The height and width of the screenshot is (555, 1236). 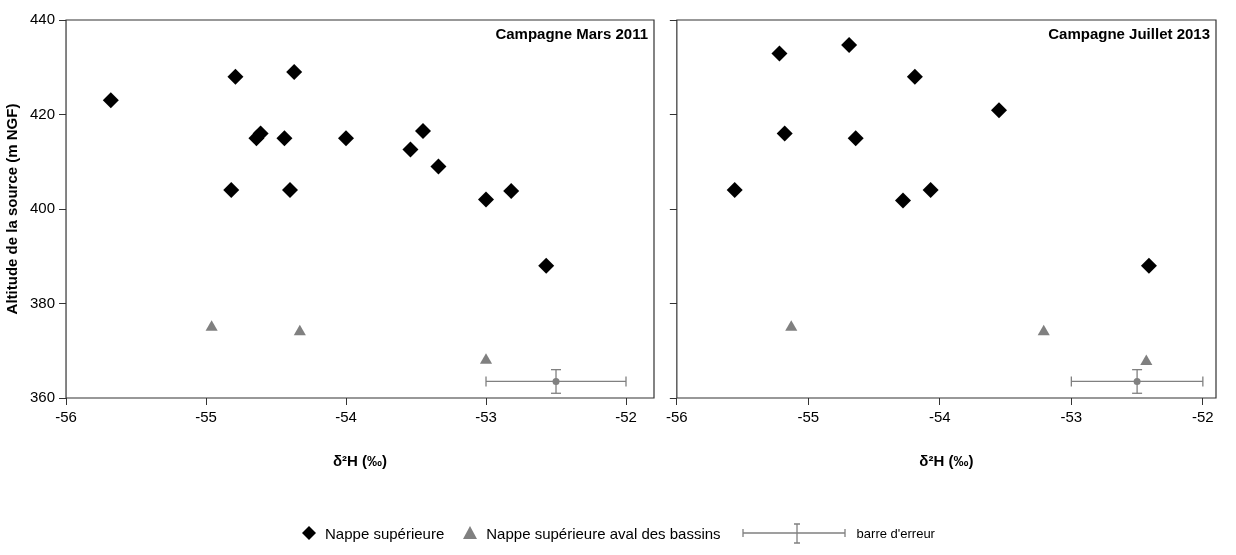 I want to click on y-axis-title: Altitude de la source (m NGF), so click(x=12, y=209).